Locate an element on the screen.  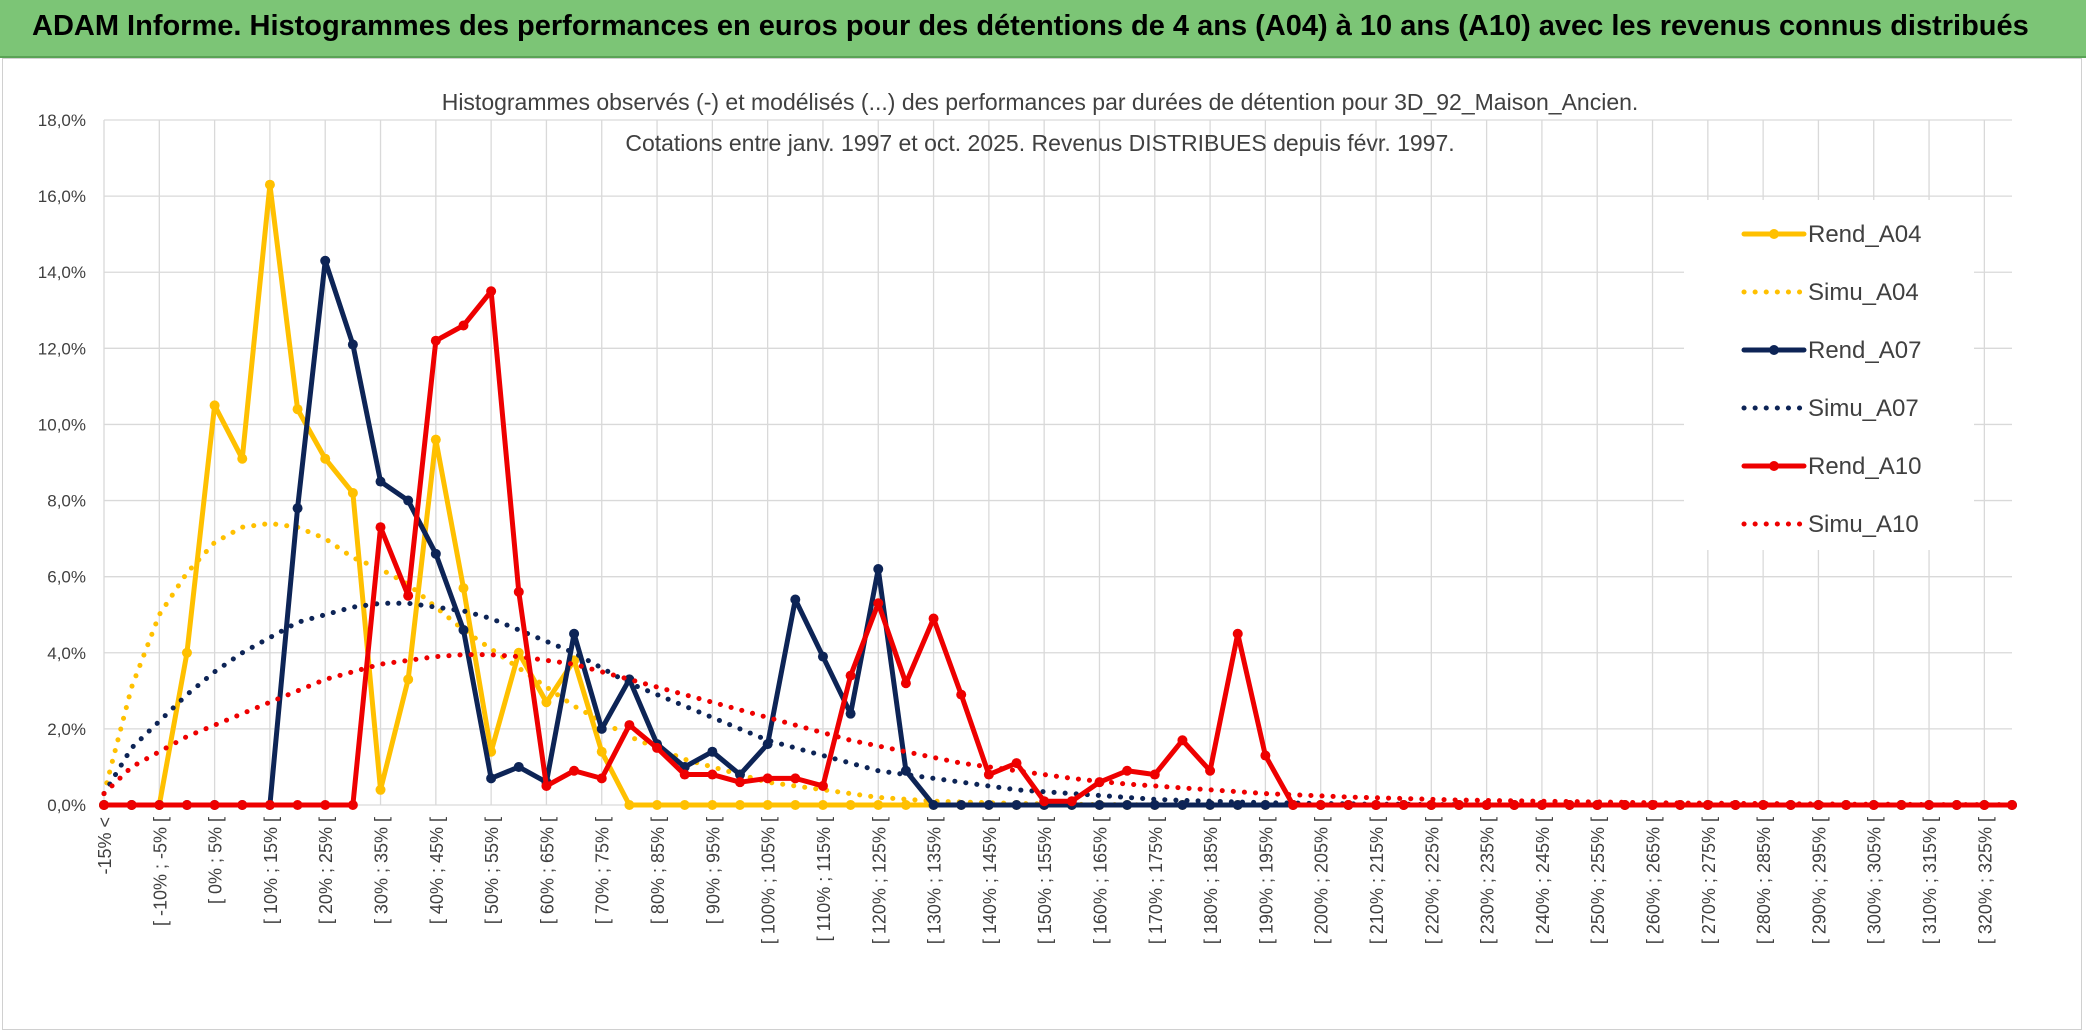
x-tick-label: [ 70% ; 75% [ is located at coordinates (603, 870).